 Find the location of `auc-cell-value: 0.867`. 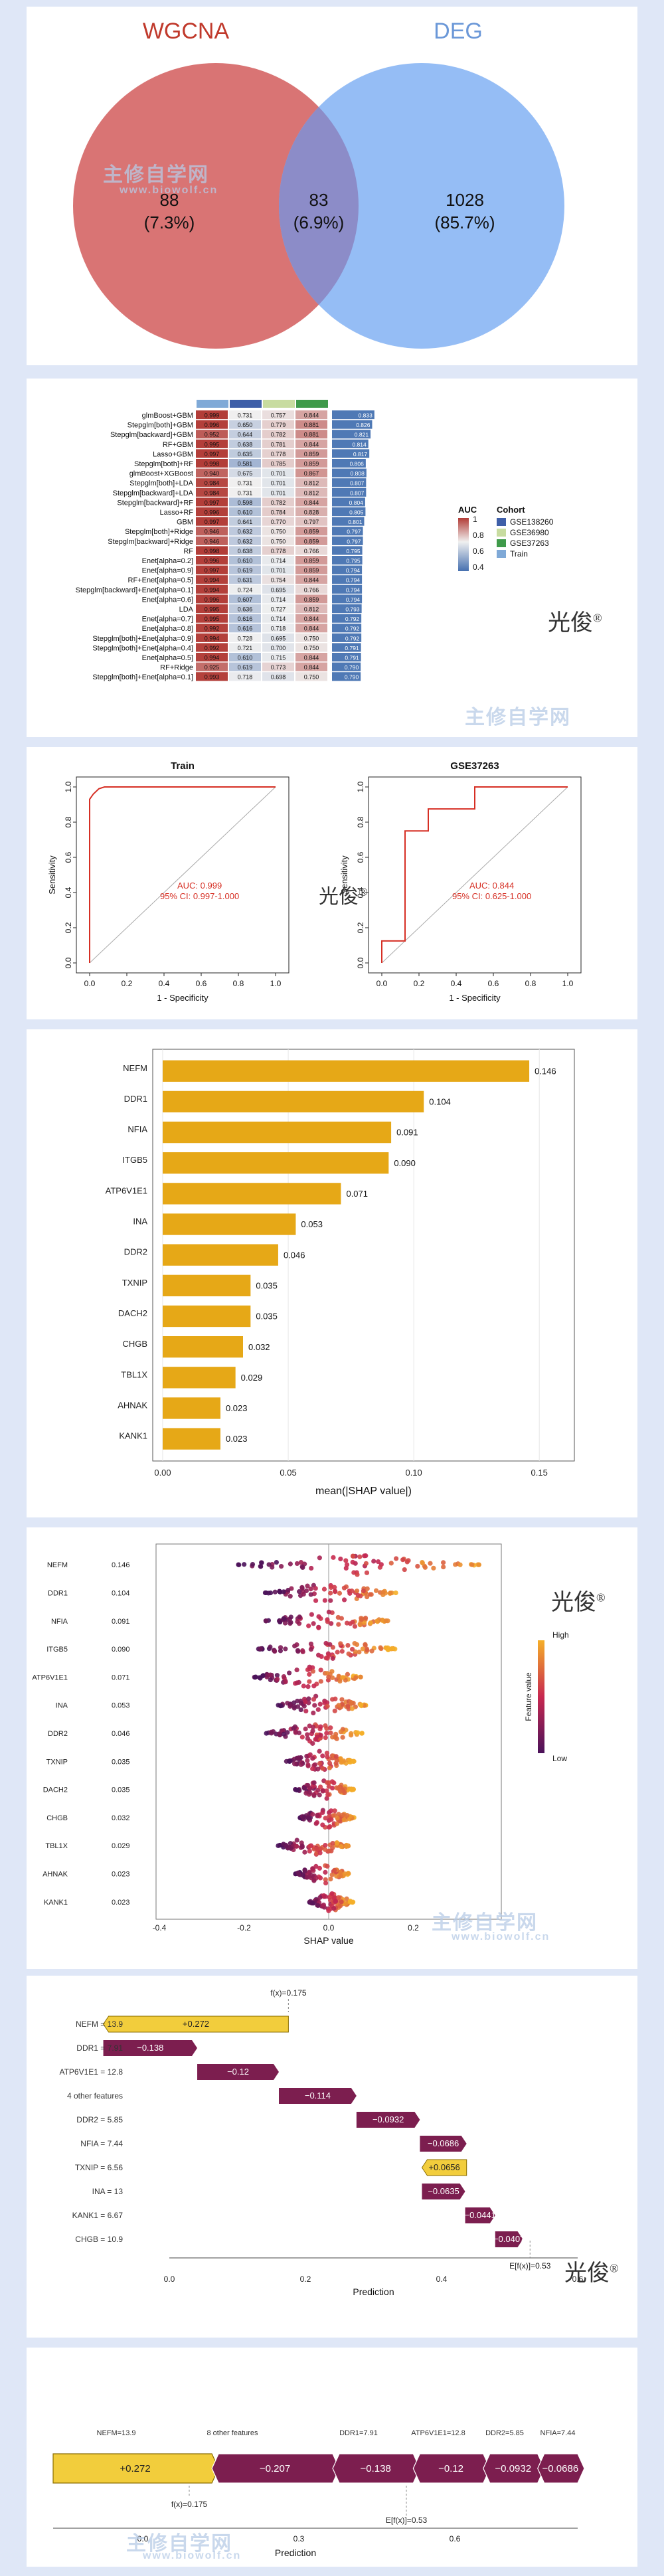

auc-cell-value: 0.867 is located at coordinates (311, 473).